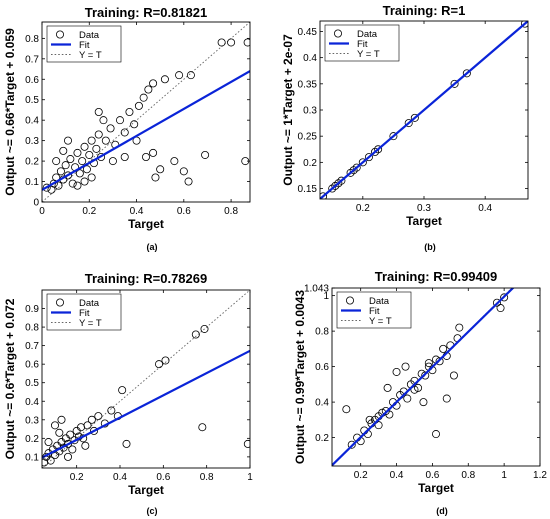 This screenshot has width=550, height=519. I want to click on x-tick-label: 0.2, so click(77, 477).